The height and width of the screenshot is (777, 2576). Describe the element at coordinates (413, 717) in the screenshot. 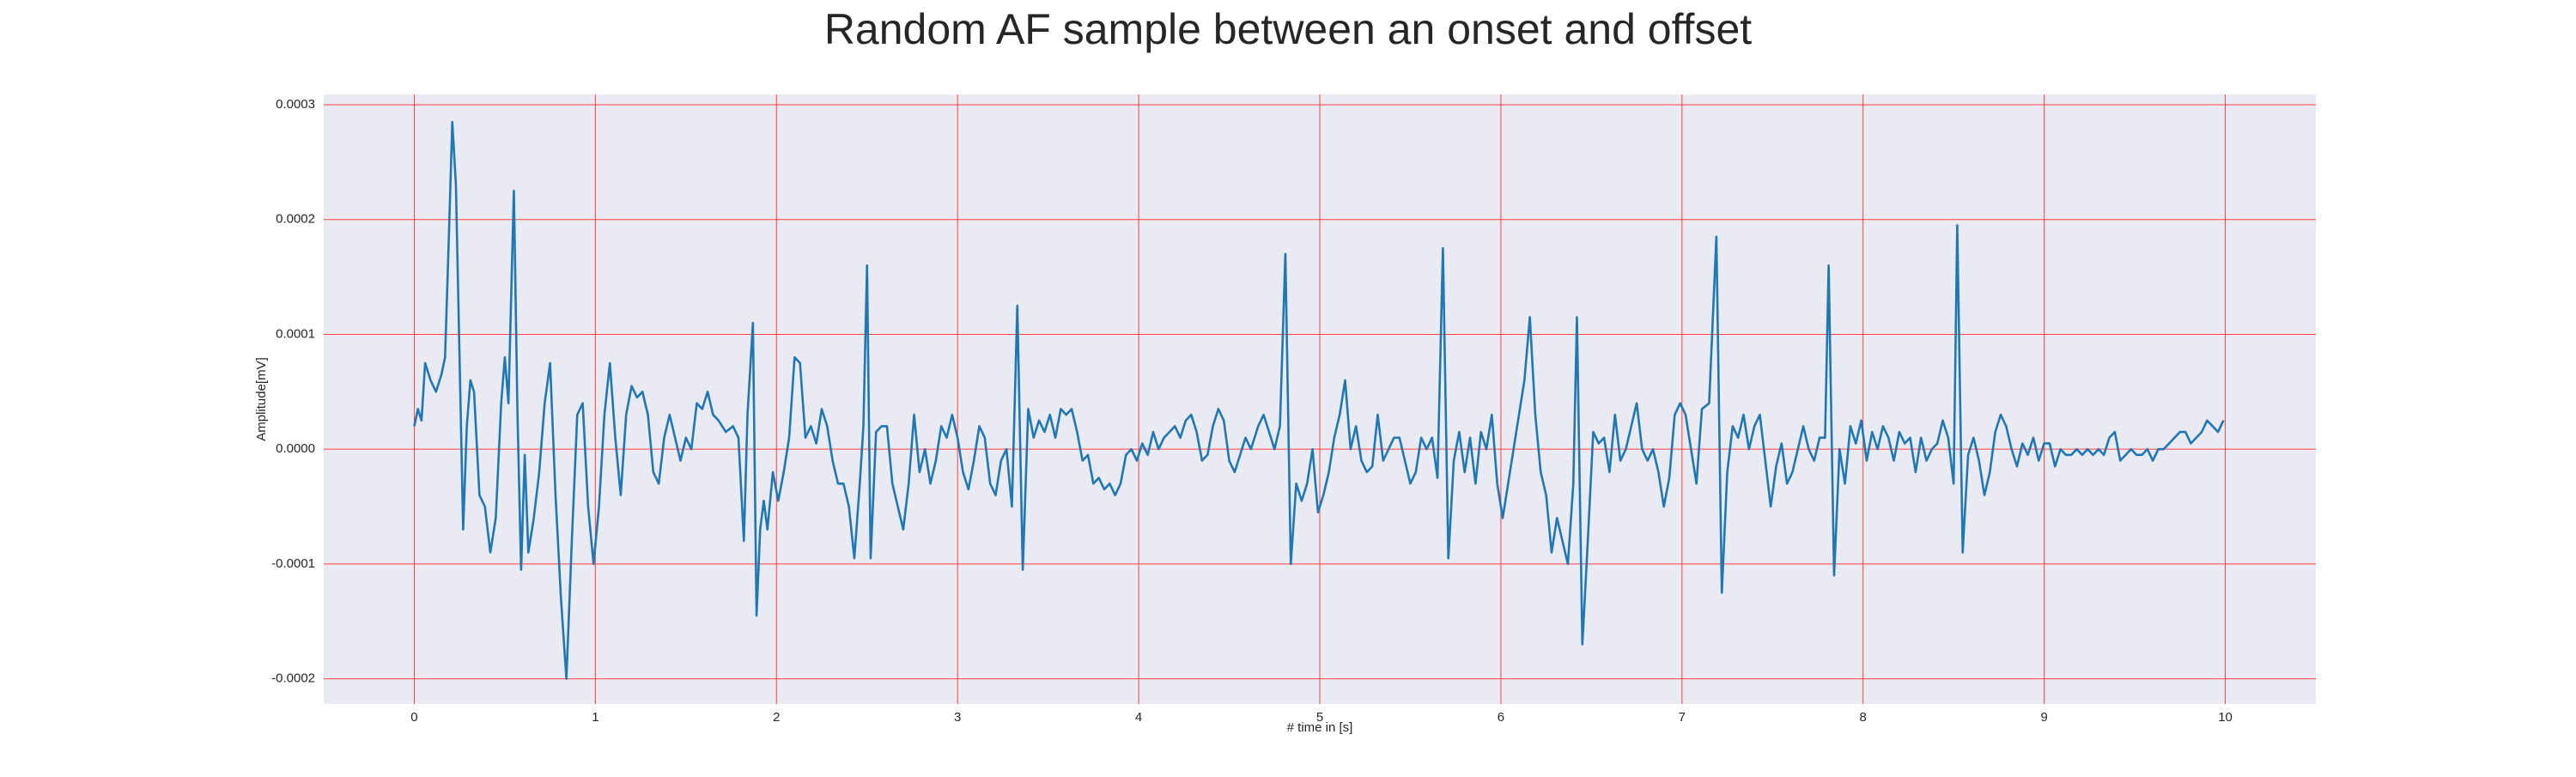

I see `x-tick-label: 0` at that location.